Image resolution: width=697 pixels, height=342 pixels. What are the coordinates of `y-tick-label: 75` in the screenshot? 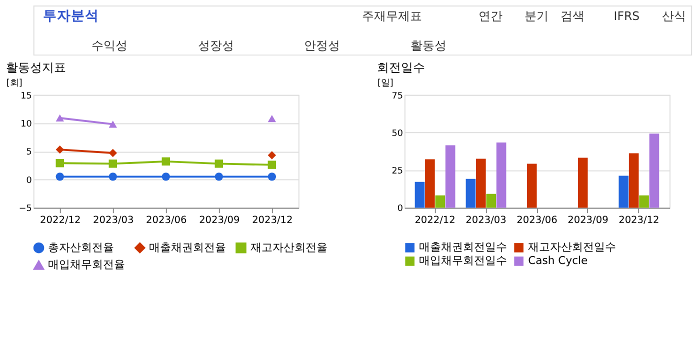 It's located at (397, 96).